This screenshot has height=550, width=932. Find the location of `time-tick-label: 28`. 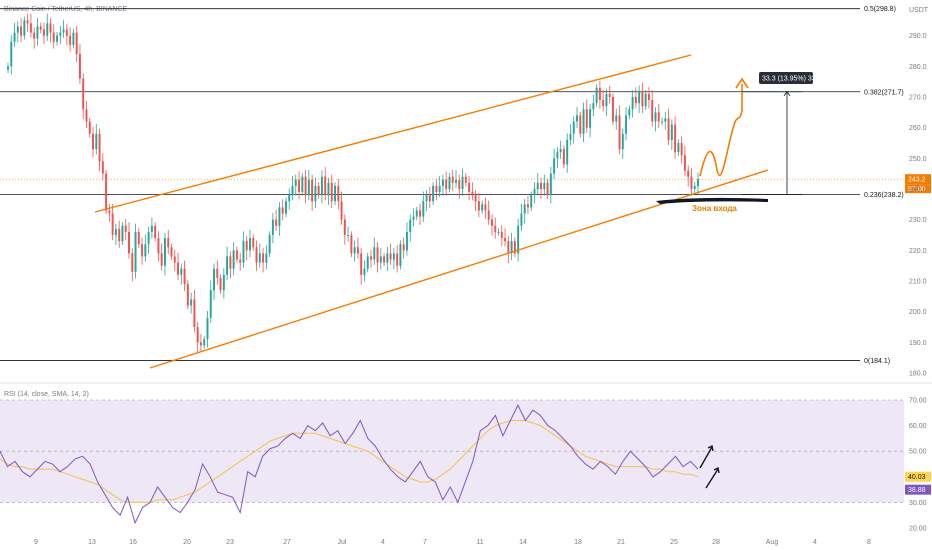

time-tick-label: 28 is located at coordinates (716, 542).